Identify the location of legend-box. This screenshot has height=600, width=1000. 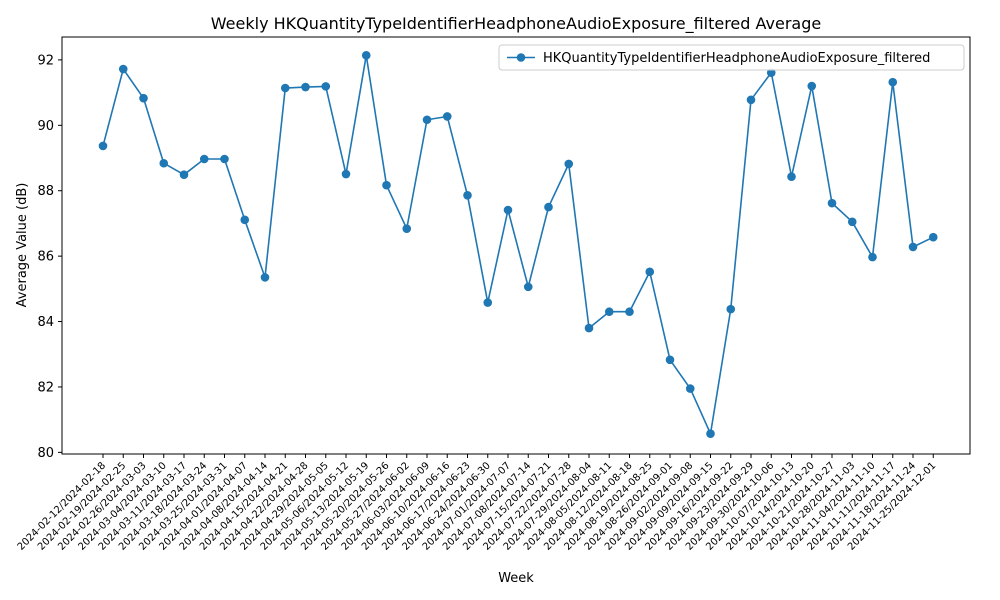
(731, 57).